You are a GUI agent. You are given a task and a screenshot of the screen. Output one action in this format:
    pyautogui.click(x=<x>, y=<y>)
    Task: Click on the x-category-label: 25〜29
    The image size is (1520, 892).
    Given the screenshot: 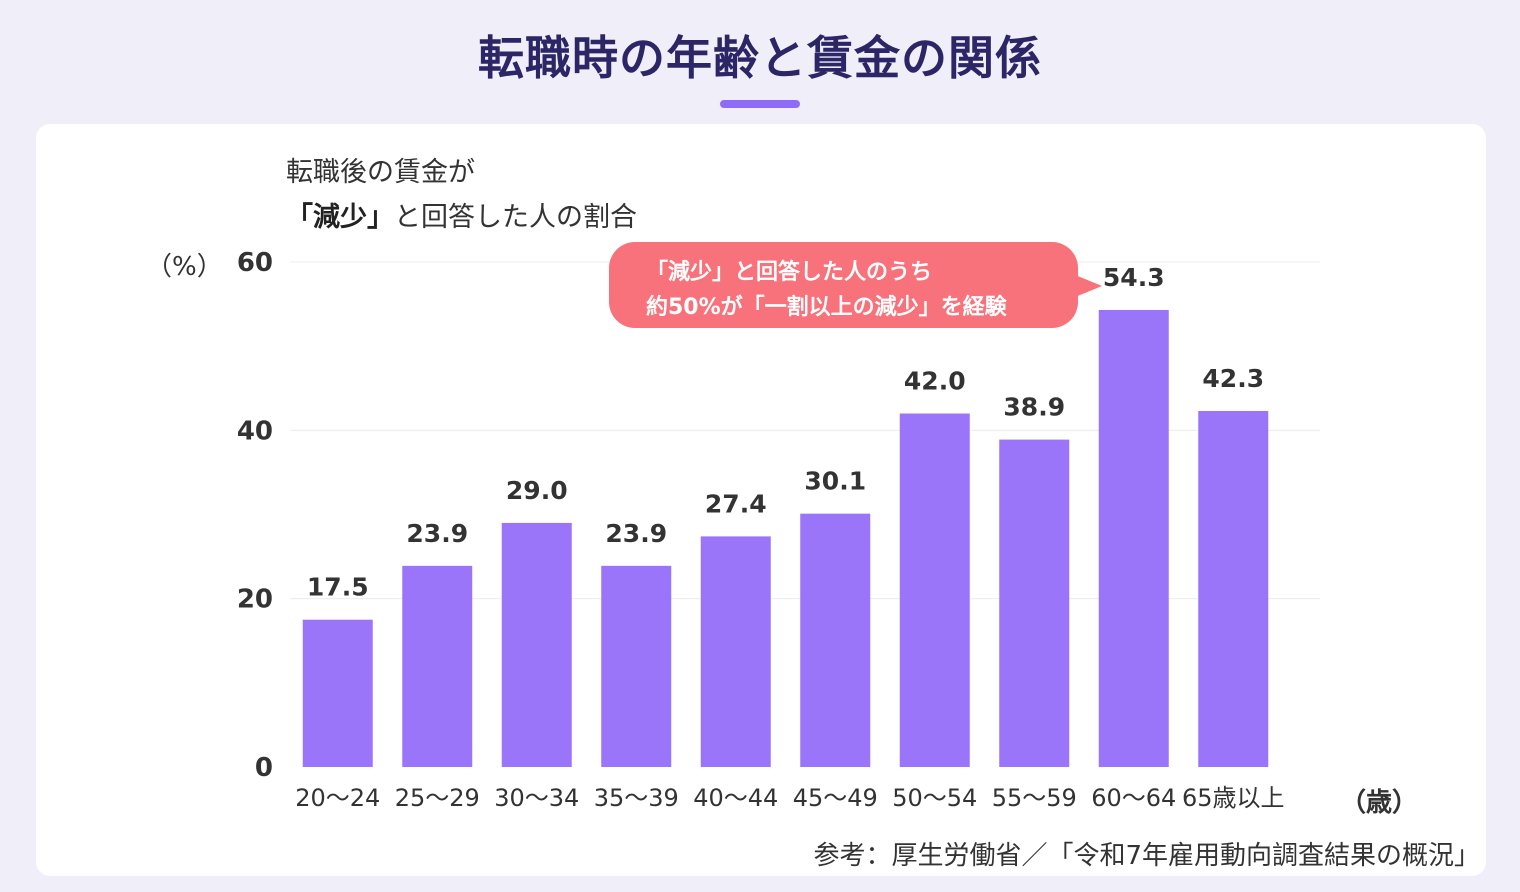 What is the action you would take?
    pyautogui.click(x=437, y=798)
    